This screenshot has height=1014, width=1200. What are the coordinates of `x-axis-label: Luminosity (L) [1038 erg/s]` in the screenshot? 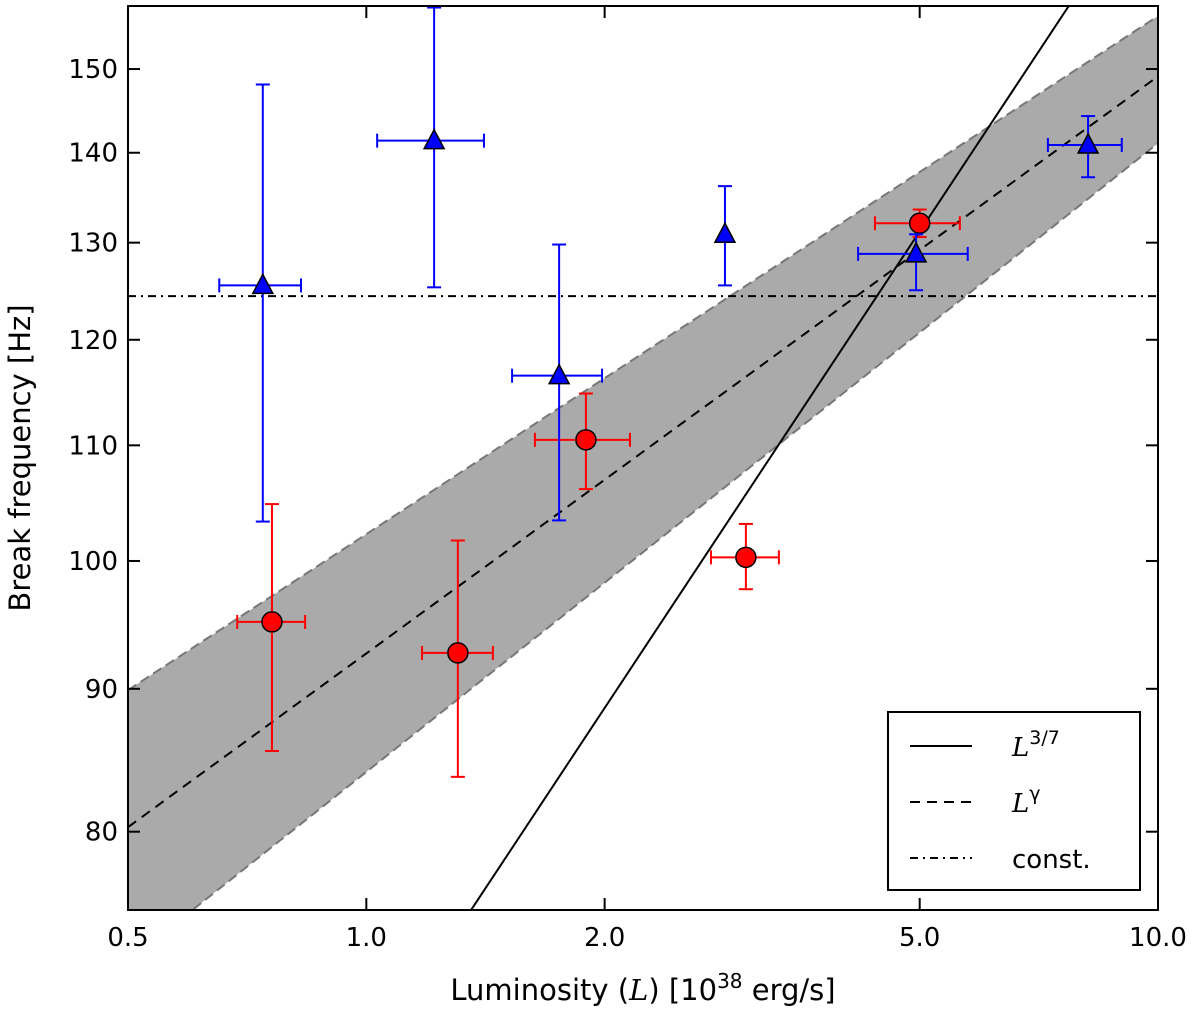 It's located at (642, 988).